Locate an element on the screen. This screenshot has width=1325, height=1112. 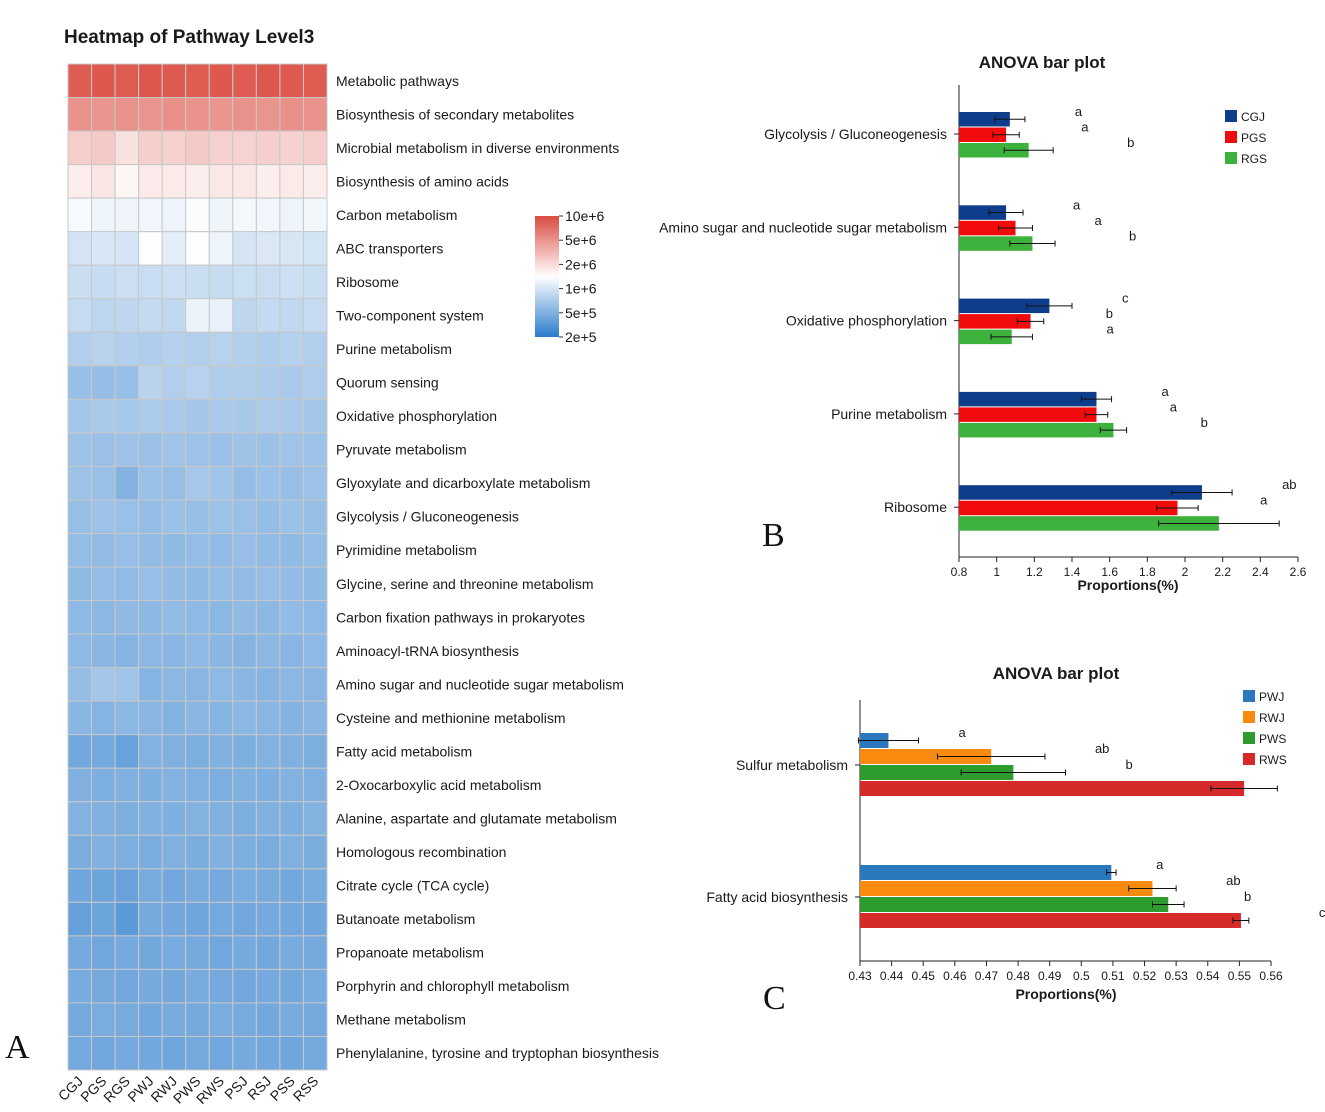
heatmap-cell-pyrimidine-metabolism-cgj is located at coordinates (80, 550).